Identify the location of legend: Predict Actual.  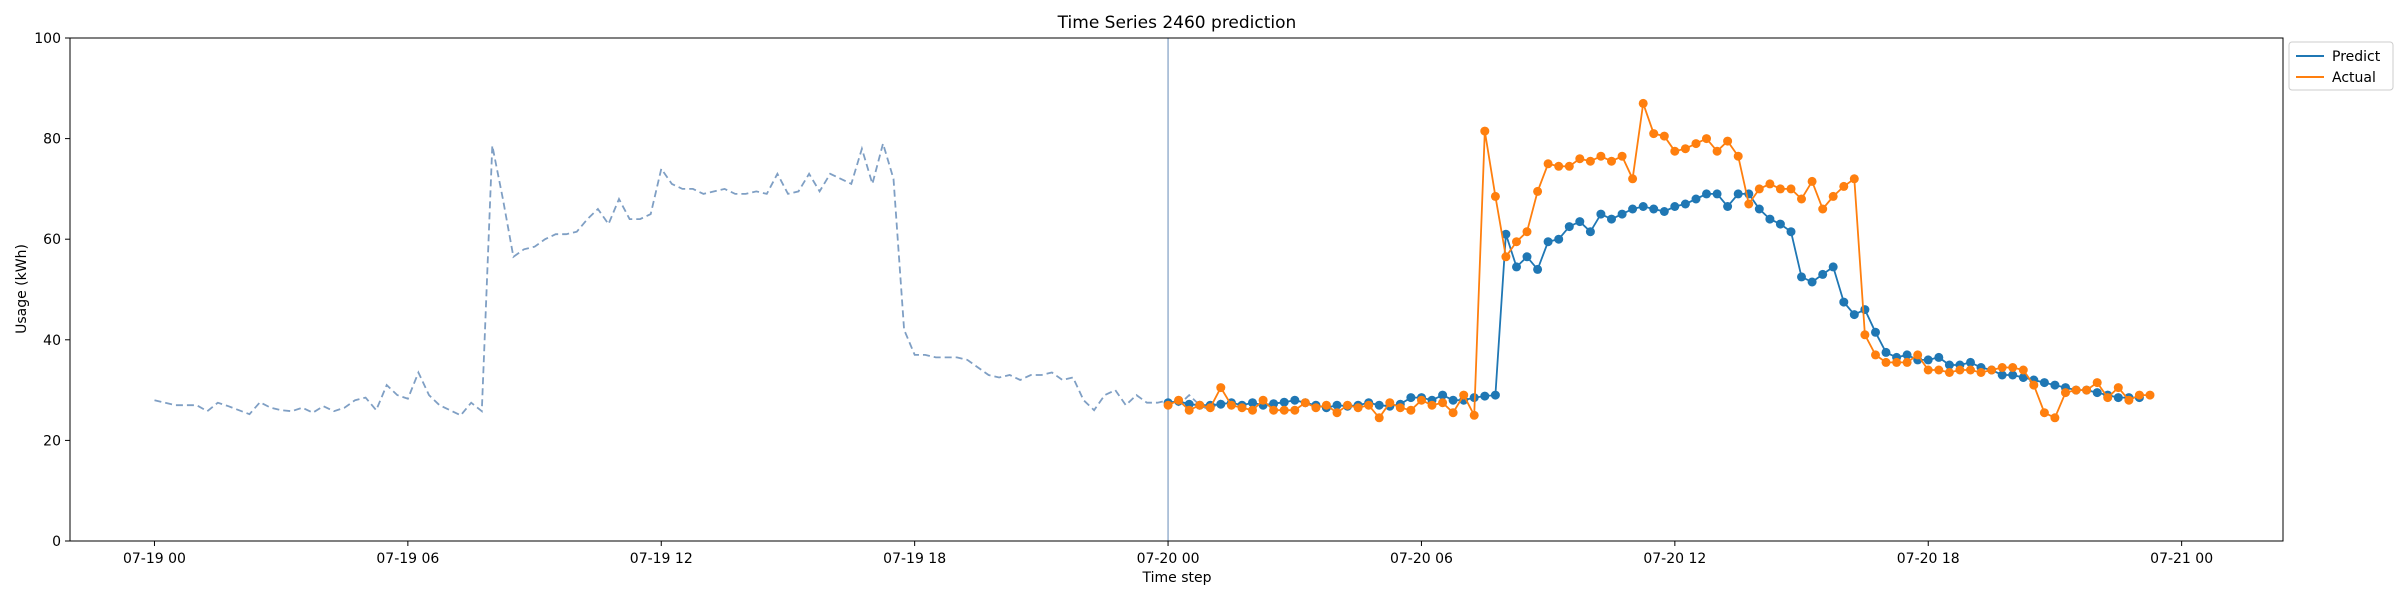
(2341, 66).